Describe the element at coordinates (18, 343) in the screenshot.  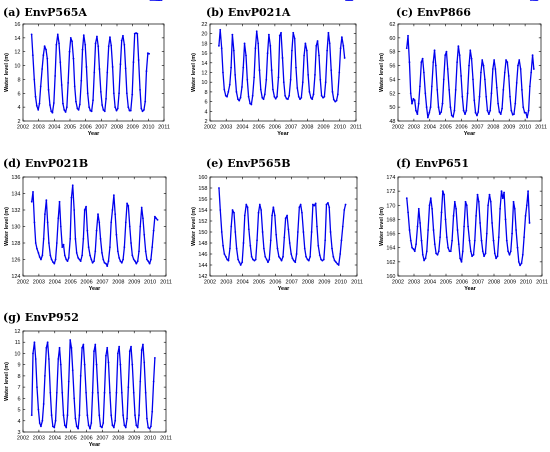
I see `y-tick-label: 11` at that location.